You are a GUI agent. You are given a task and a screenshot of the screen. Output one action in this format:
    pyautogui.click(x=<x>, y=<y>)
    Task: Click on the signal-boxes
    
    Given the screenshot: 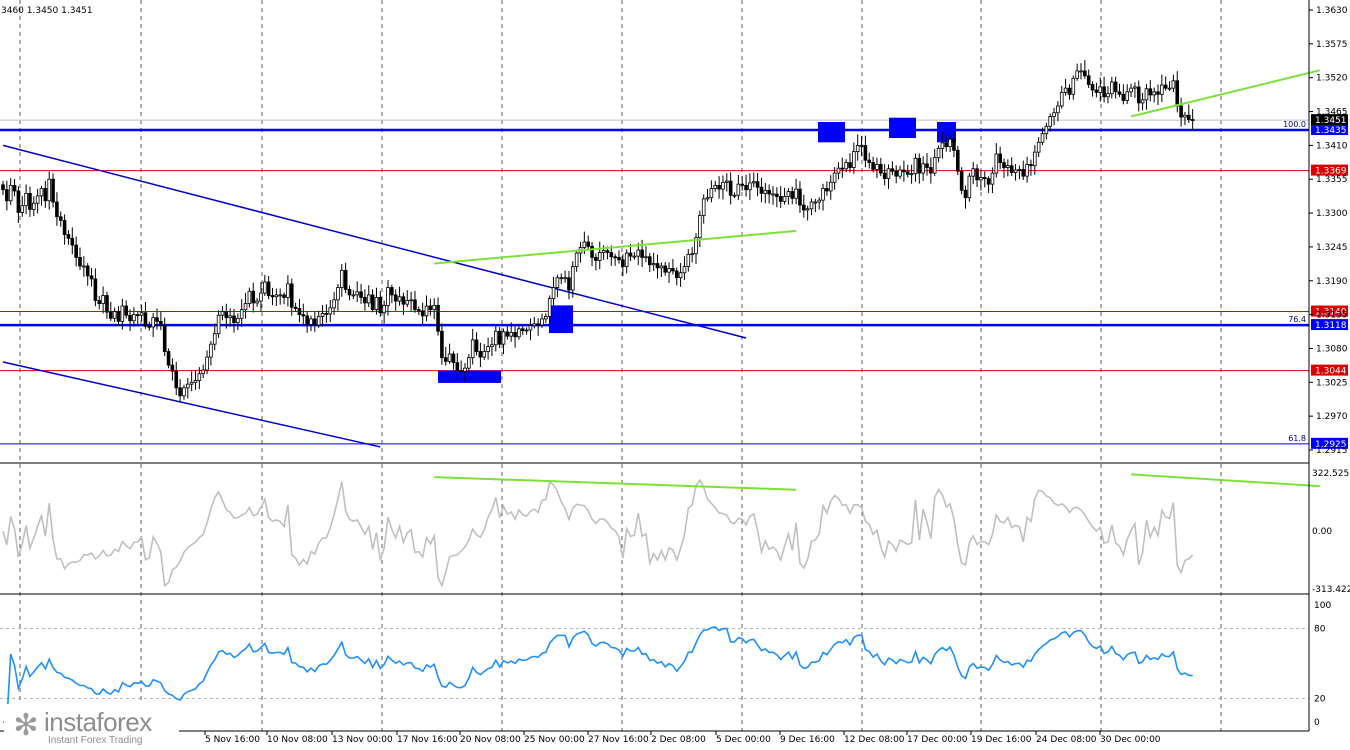 What is the action you would take?
    pyautogui.click(x=697, y=250)
    